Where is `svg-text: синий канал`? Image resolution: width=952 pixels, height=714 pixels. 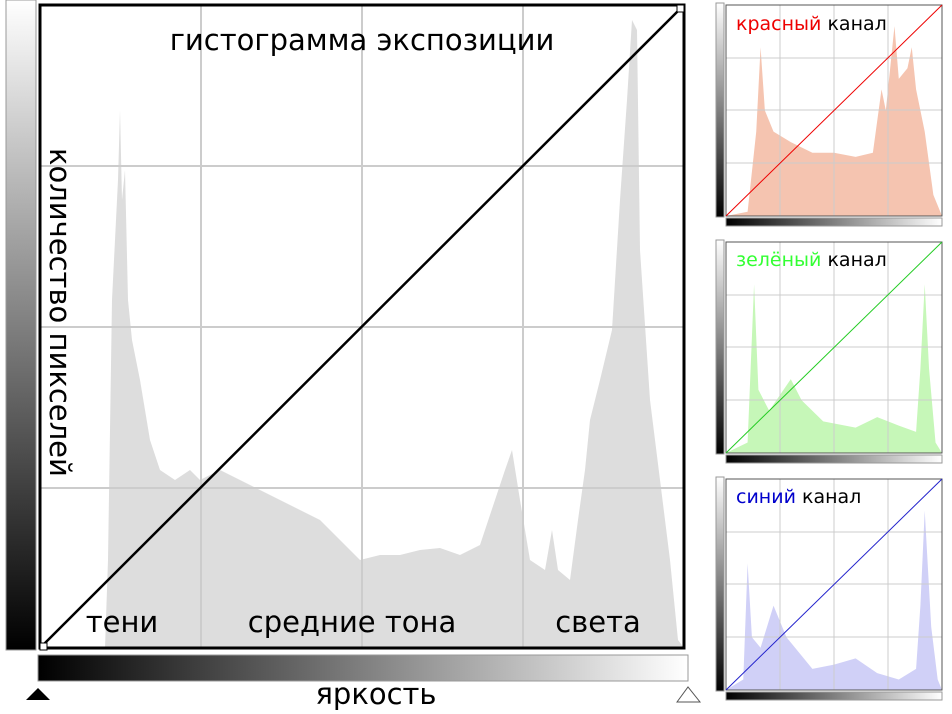
svg-text: синий канал is located at coordinates (798, 497).